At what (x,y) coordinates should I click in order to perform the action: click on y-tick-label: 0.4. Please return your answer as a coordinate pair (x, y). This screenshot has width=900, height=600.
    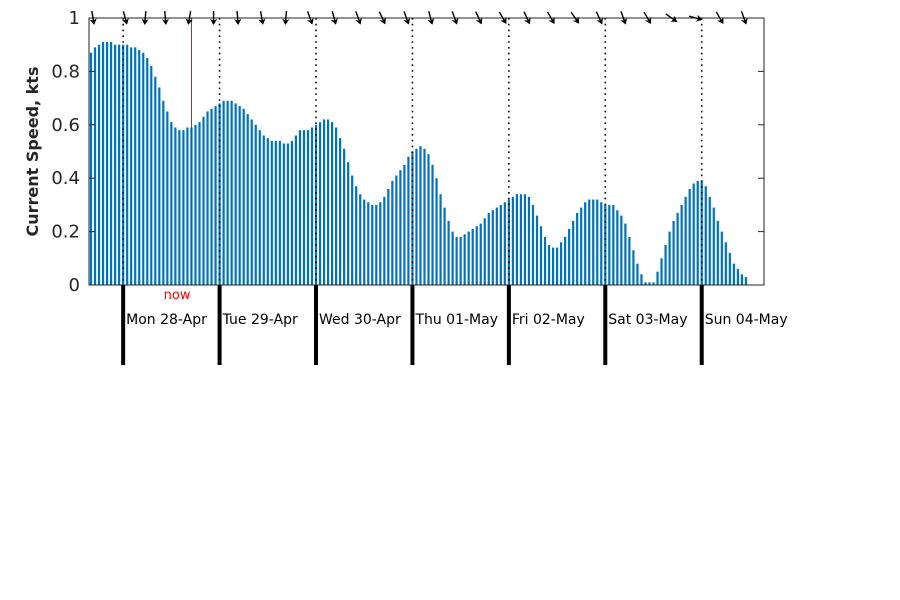
    Looking at the image, I should click on (65, 178).